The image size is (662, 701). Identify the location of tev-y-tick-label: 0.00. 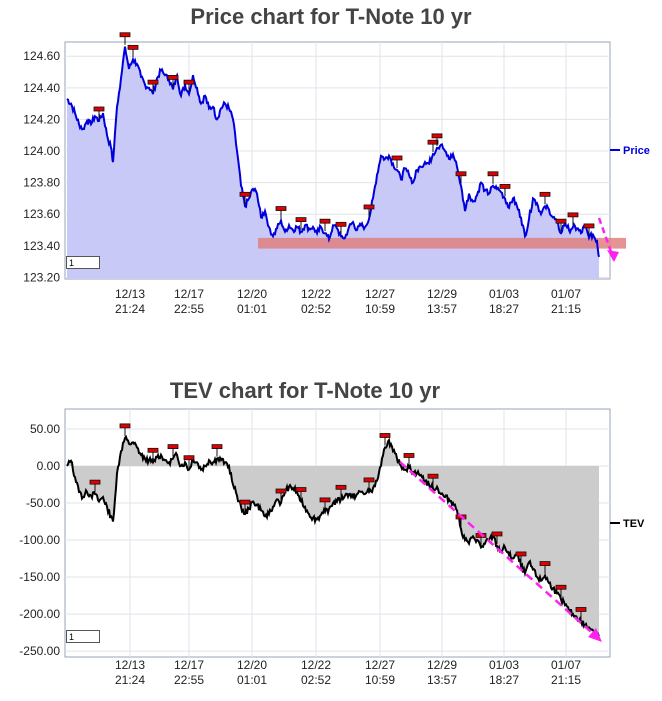
(49, 466).